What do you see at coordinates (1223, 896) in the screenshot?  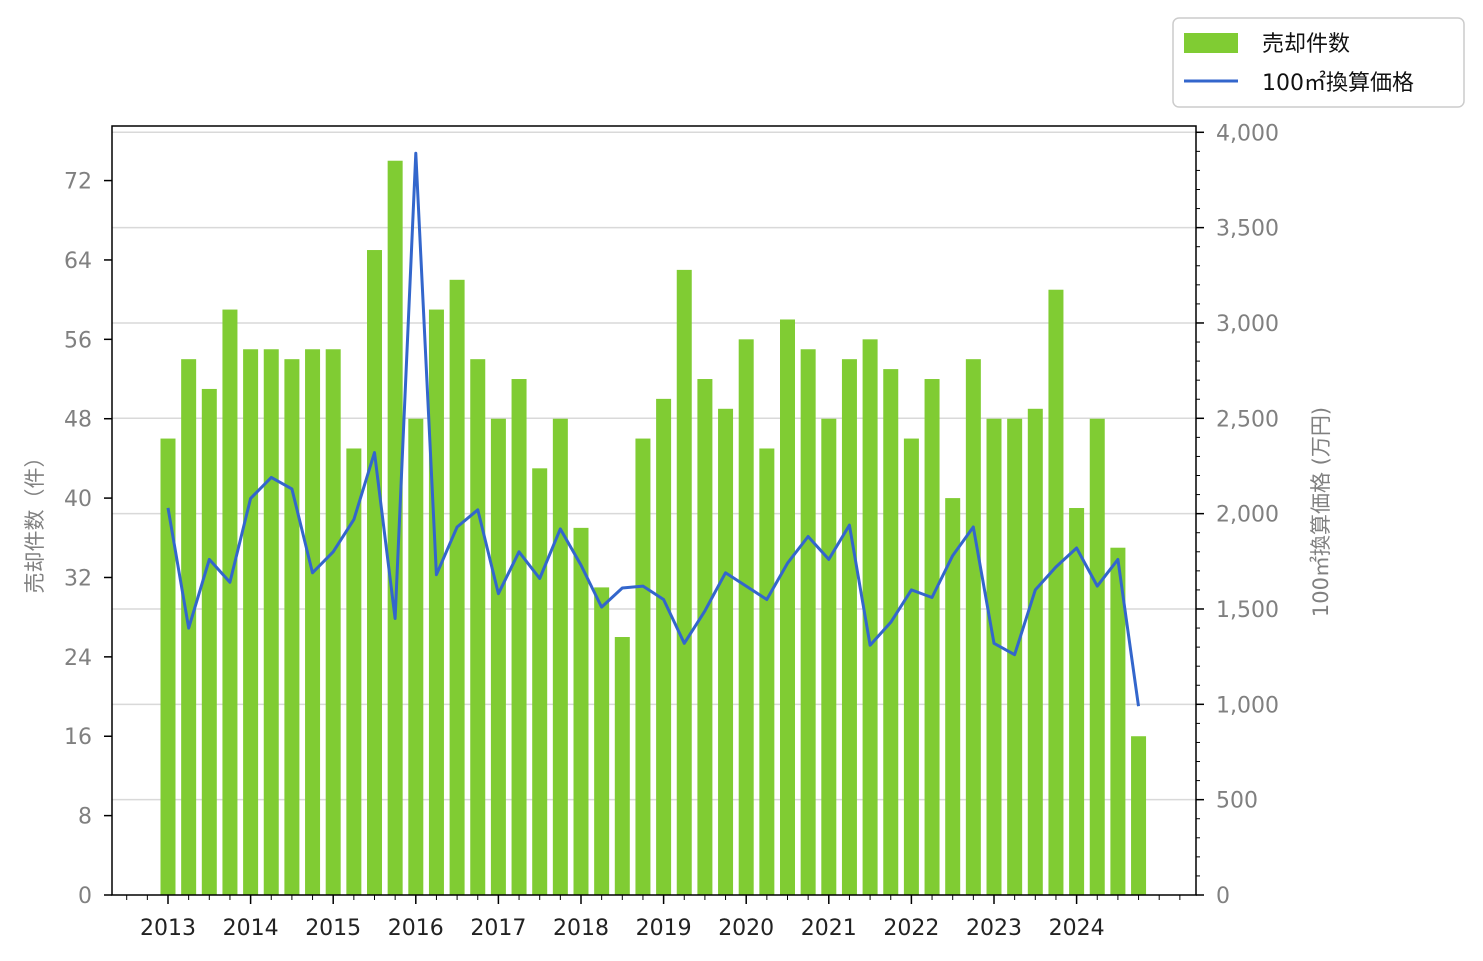 I see `y-right-tick-label: 0` at bounding box center [1223, 896].